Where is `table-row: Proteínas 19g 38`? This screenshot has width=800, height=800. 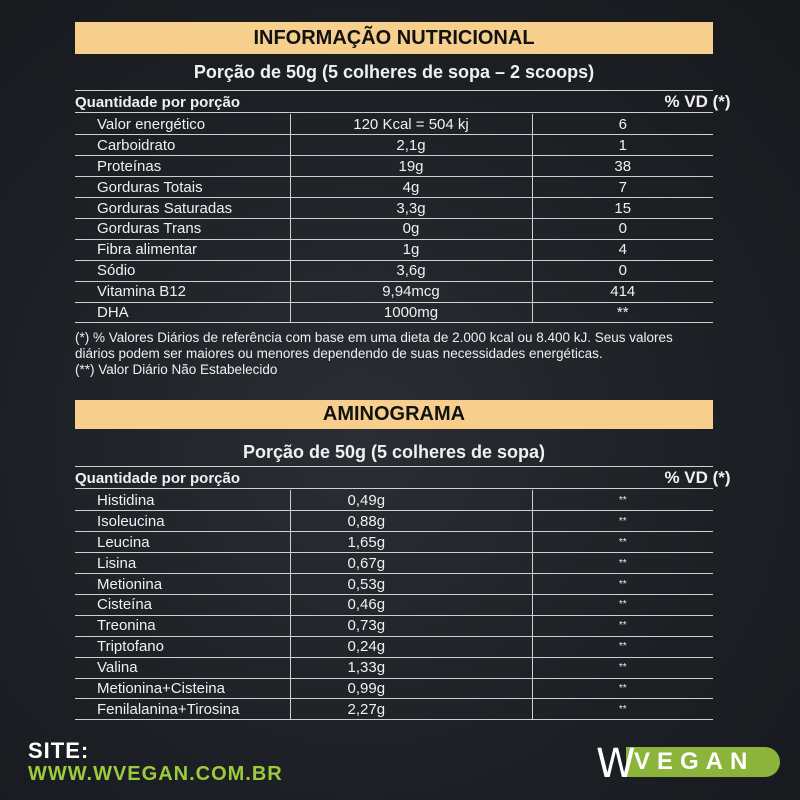
table-row: Proteínas 19g 38 is located at coordinates (394, 166).